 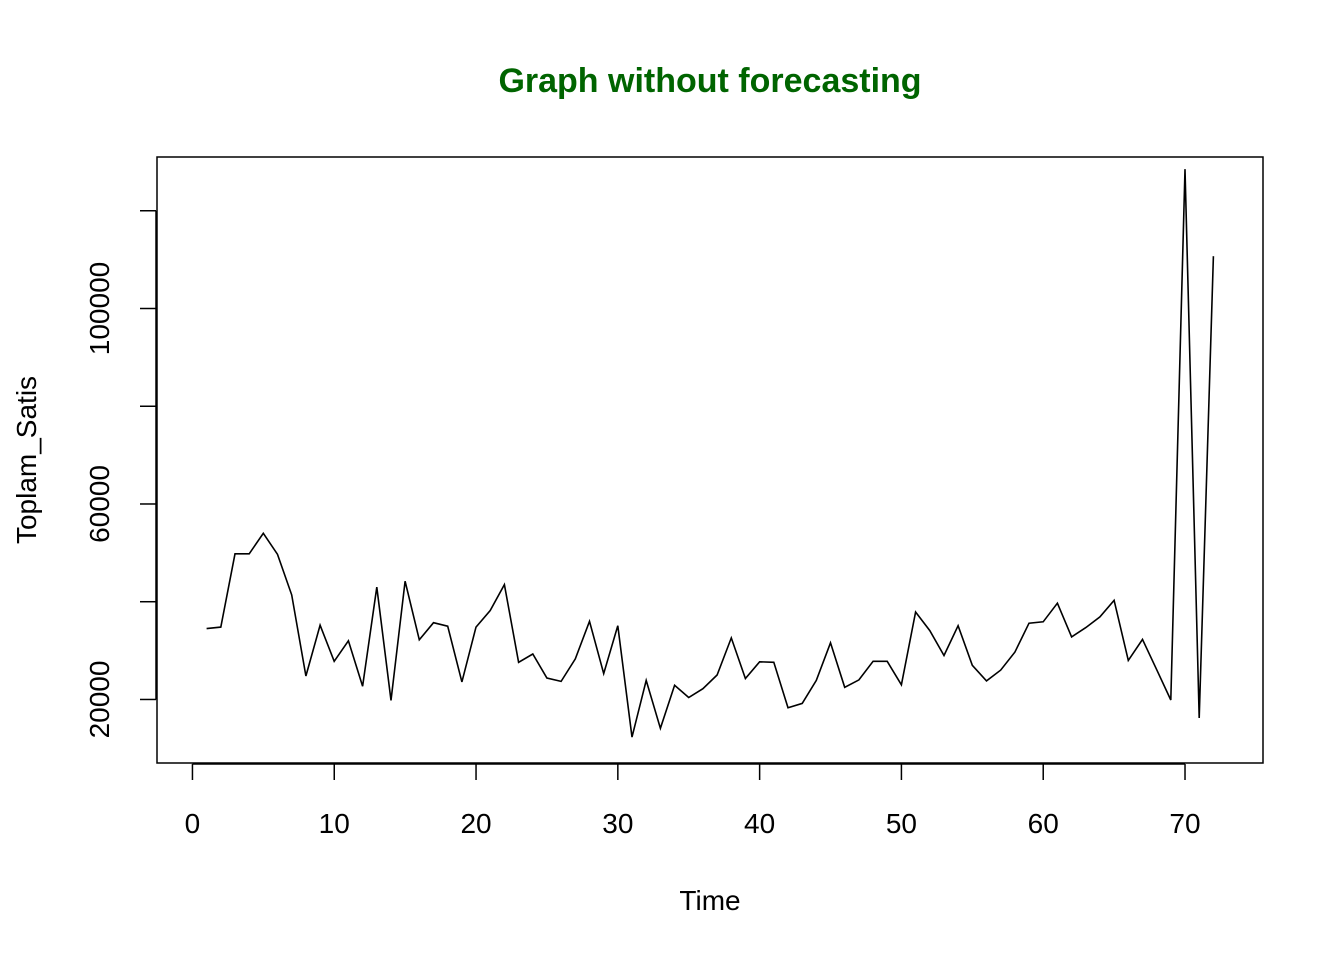 I want to click on x-tick-label: 70, so click(x=1184, y=823).